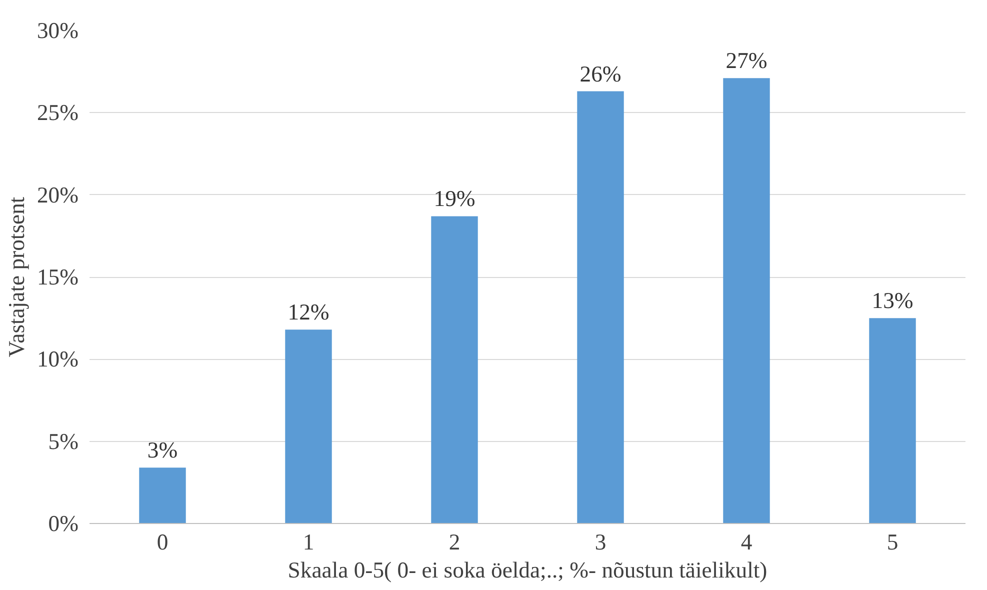  What do you see at coordinates (308, 542) in the screenshot?
I see `x-tick-label: 1` at bounding box center [308, 542].